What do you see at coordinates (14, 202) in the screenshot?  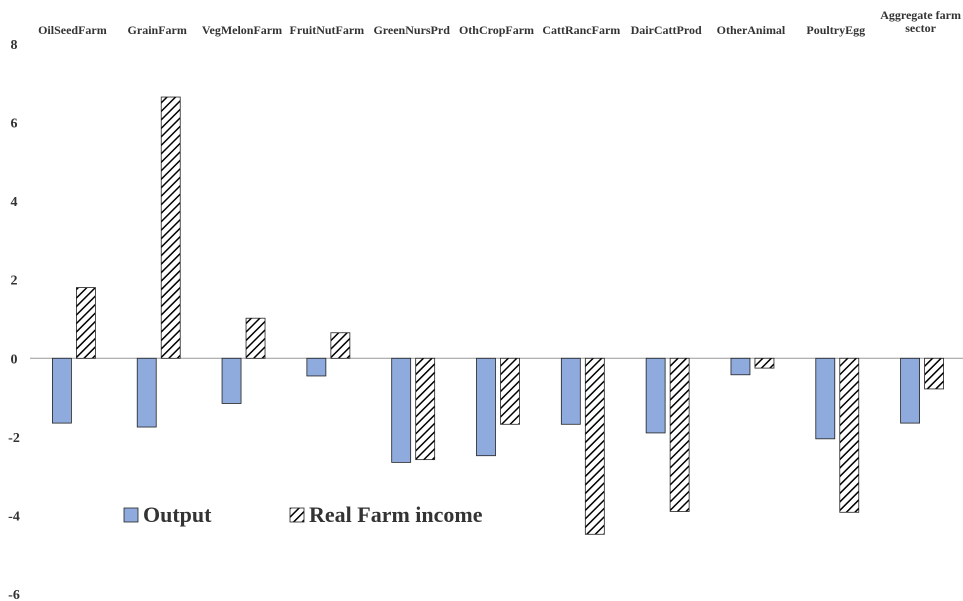 I see `y-tick-label: 4` at bounding box center [14, 202].